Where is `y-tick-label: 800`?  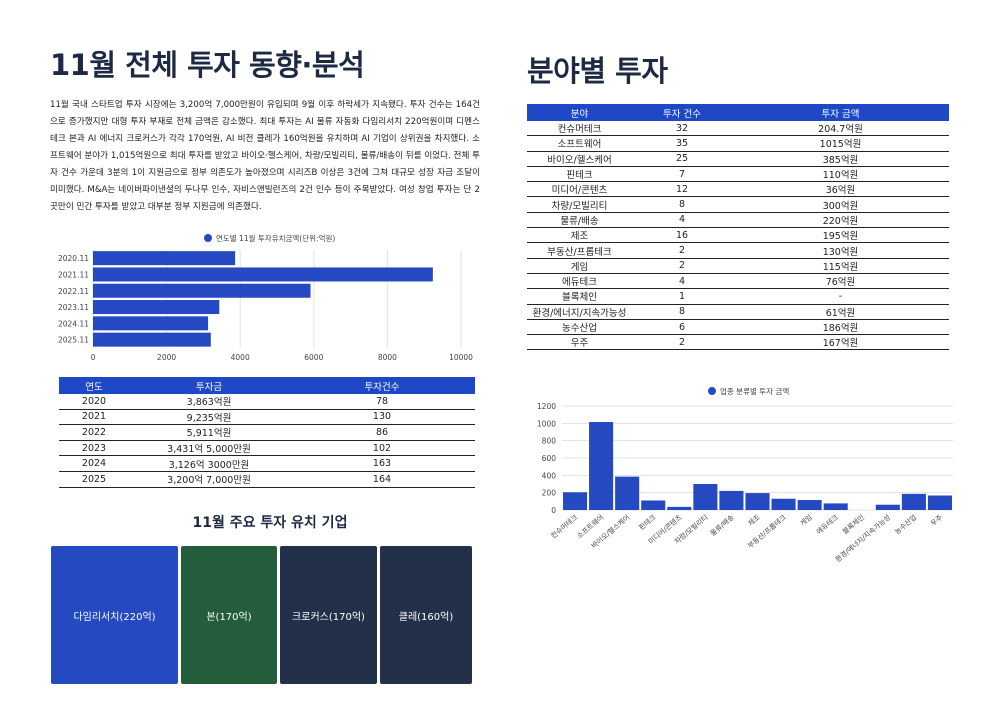
y-tick-label: 800 is located at coordinates (549, 441).